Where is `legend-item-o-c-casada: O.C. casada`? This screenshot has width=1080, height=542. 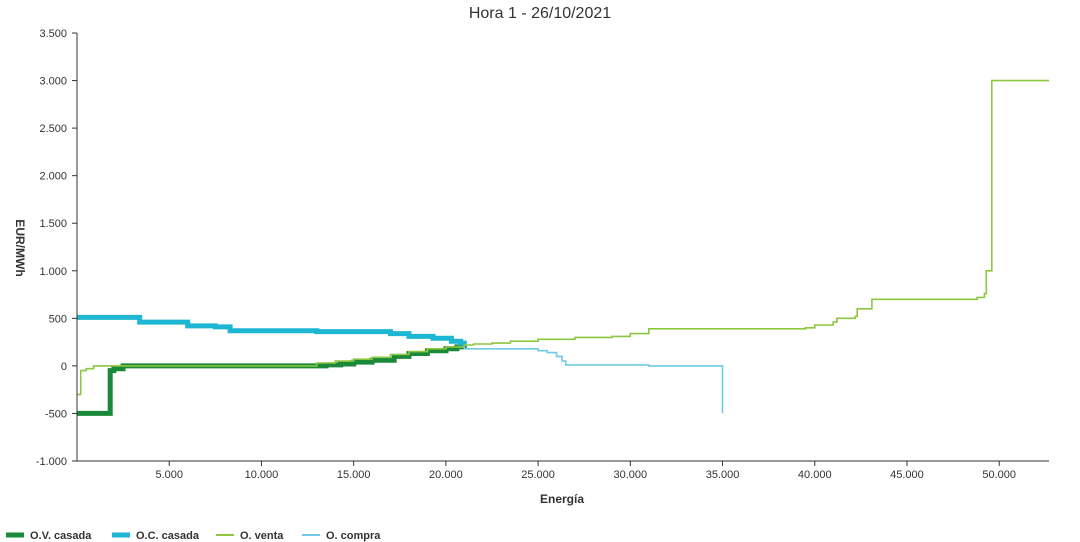
legend-item-o-c-casada: O.C. casada is located at coordinates (156, 536).